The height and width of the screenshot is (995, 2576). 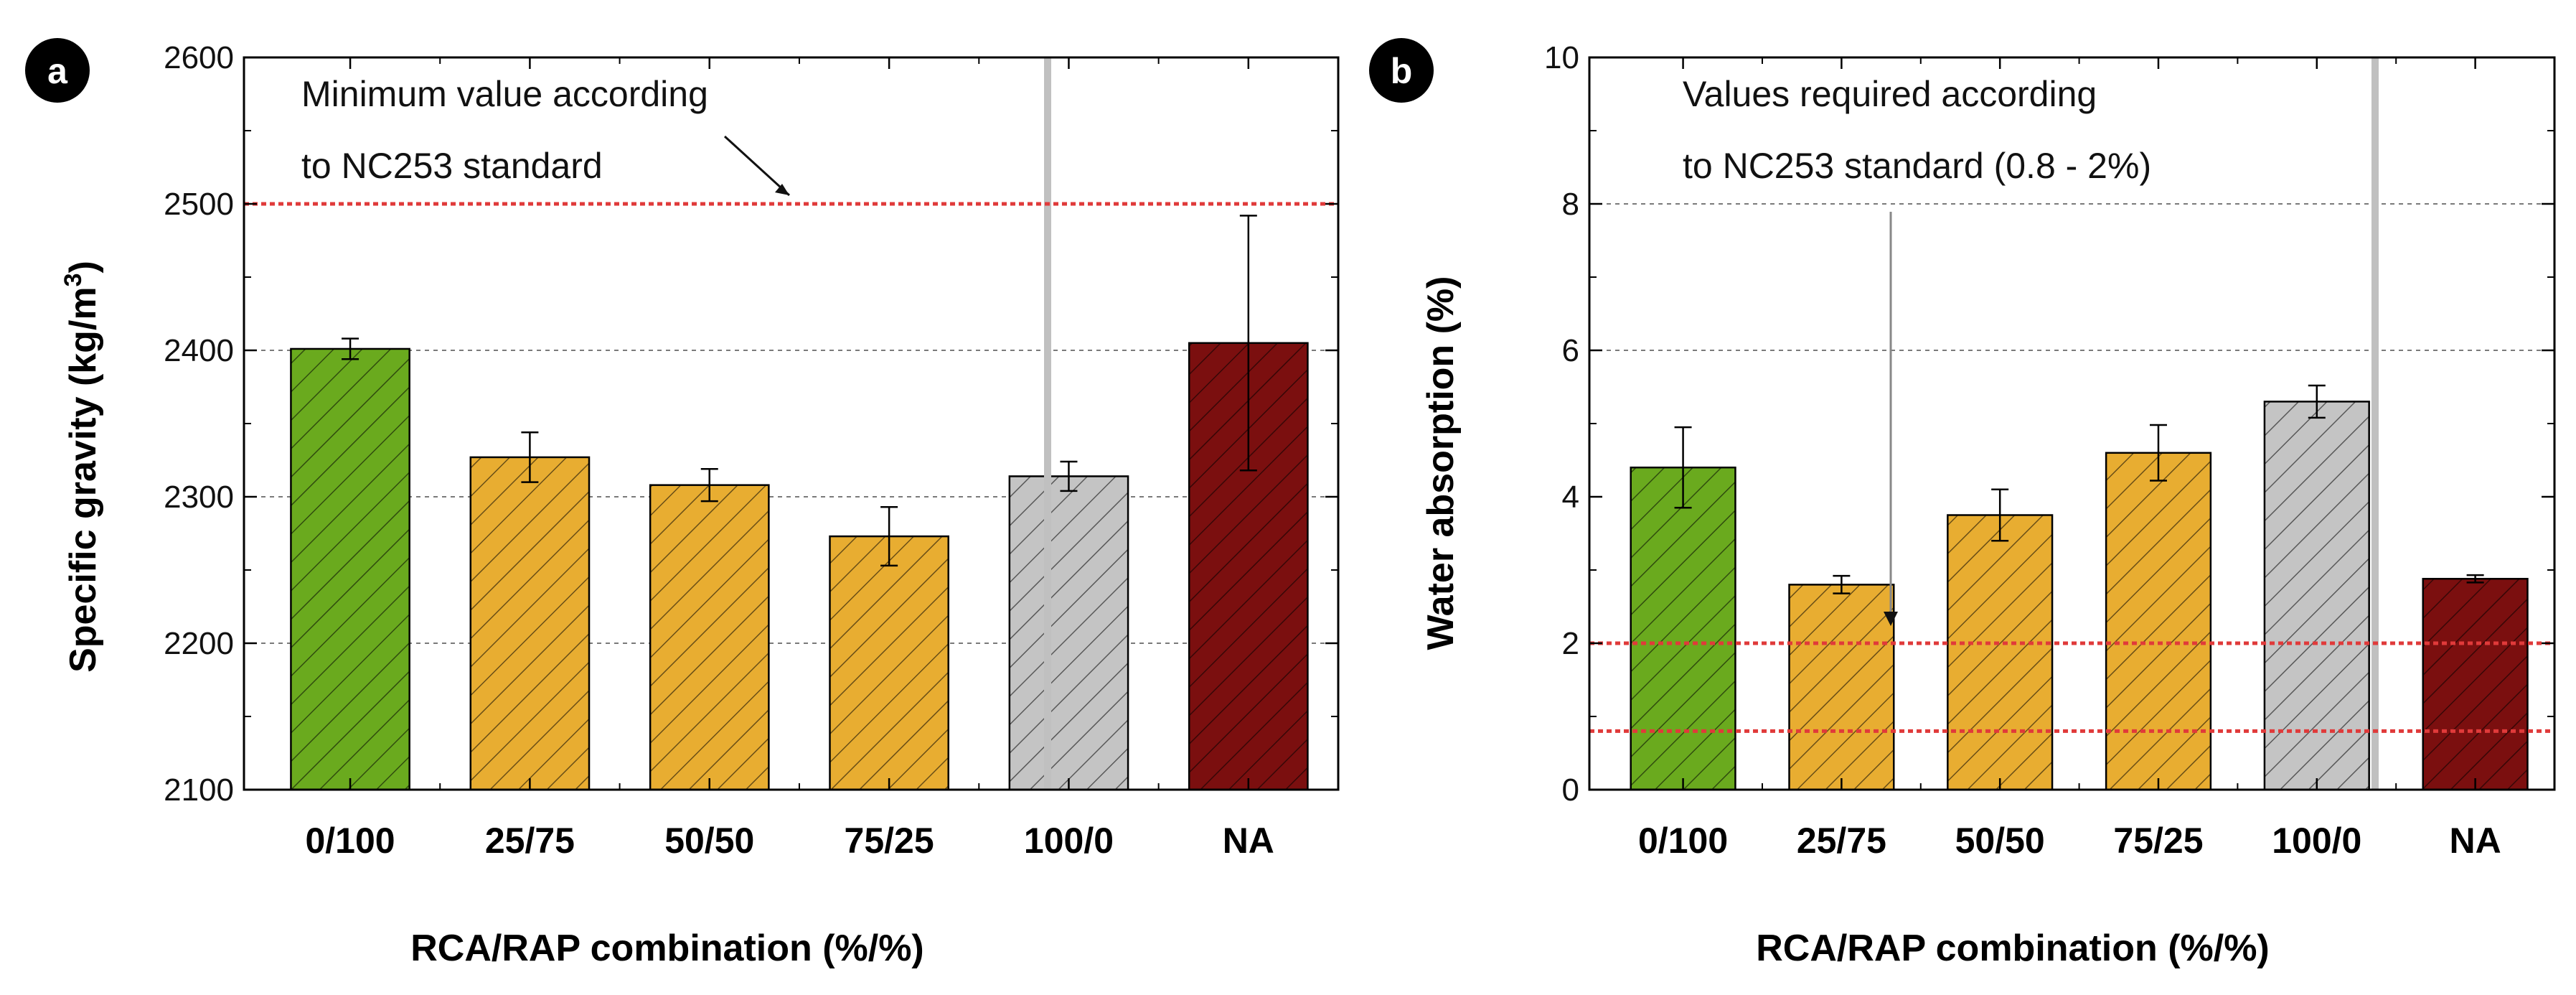 What do you see at coordinates (1248, 841) in the screenshot?
I see `x-tick-label-a-5: NA` at bounding box center [1248, 841].